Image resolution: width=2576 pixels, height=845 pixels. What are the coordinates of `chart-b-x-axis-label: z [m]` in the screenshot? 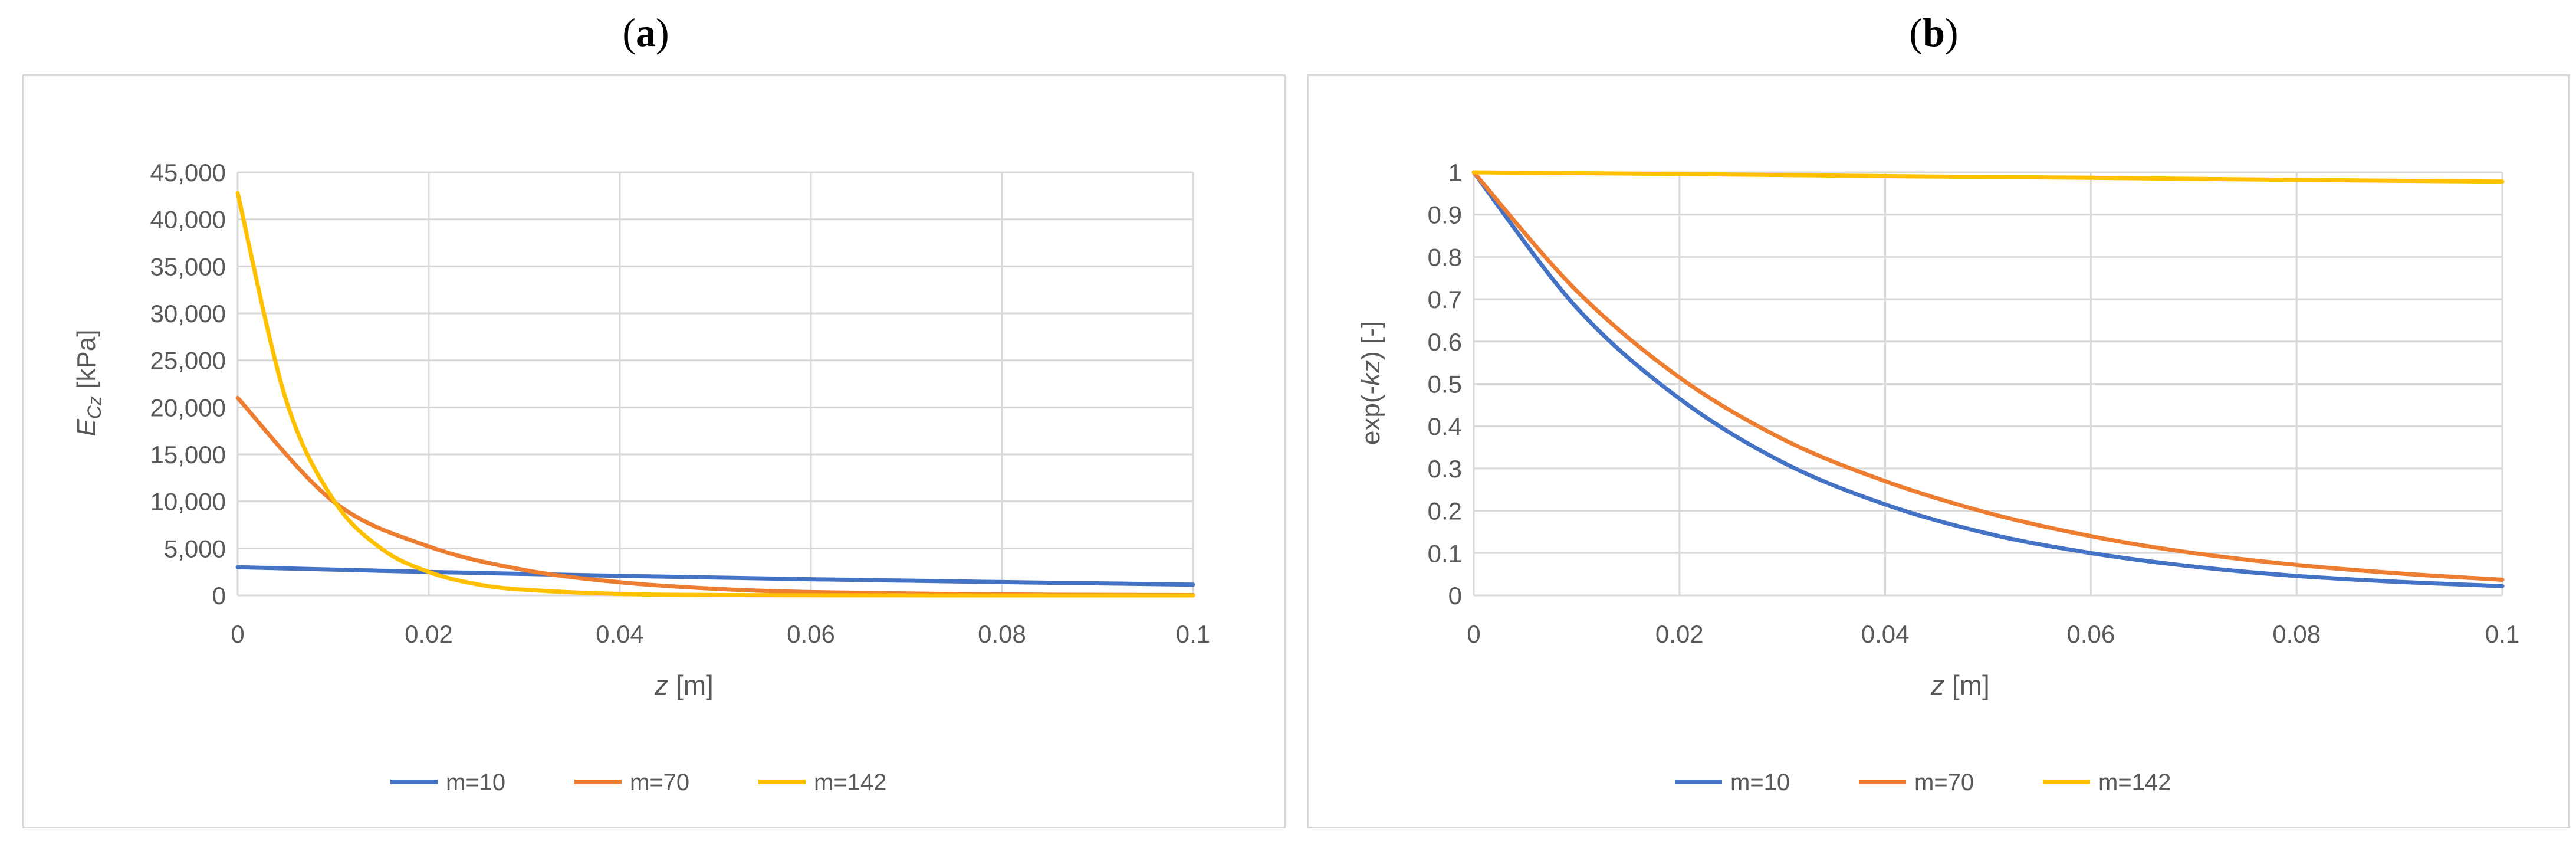 It's located at (1960, 685).